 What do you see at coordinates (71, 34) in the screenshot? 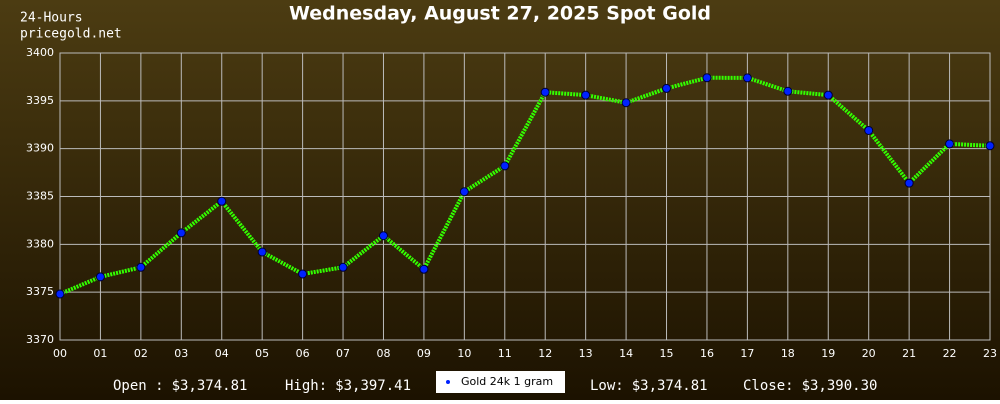
I see `subtitle: pricegold.net` at bounding box center [71, 34].